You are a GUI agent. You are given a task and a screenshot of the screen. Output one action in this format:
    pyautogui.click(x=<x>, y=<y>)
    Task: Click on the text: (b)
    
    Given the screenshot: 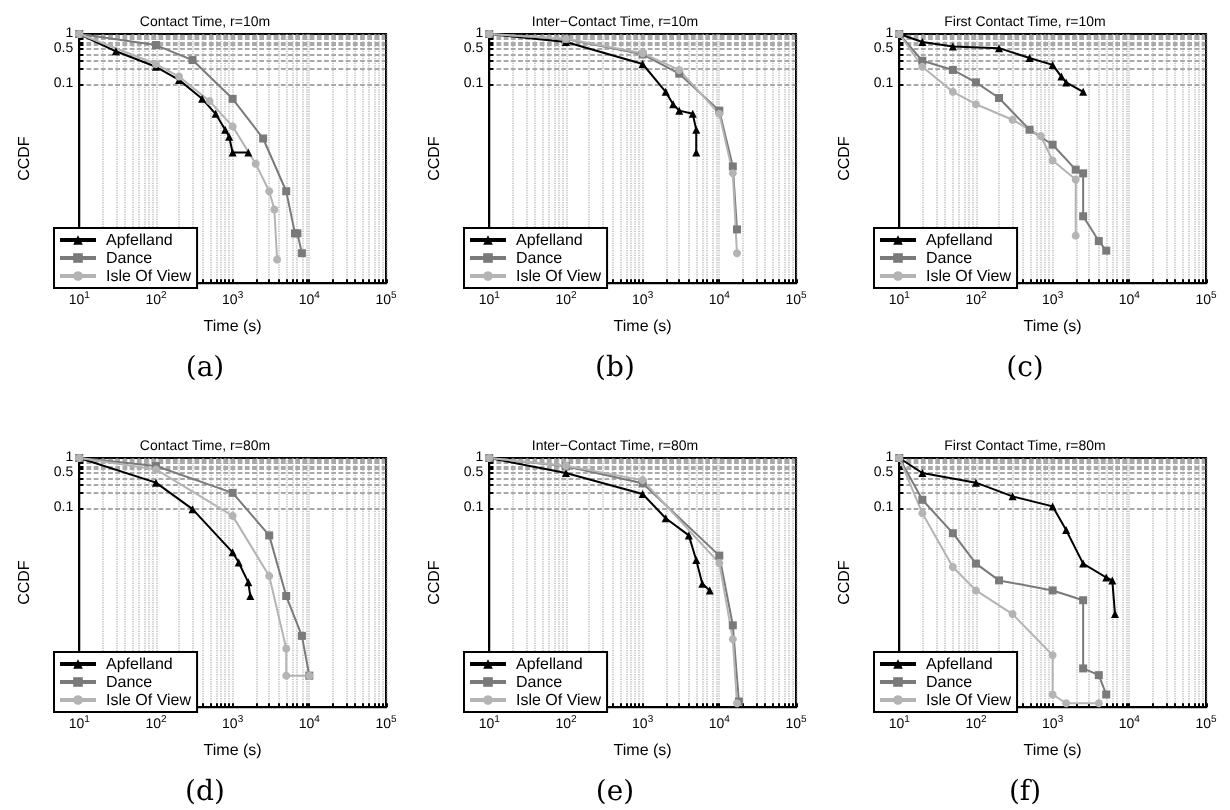 What is the action you would take?
    pyautogui.click(x=615, y=369)
    